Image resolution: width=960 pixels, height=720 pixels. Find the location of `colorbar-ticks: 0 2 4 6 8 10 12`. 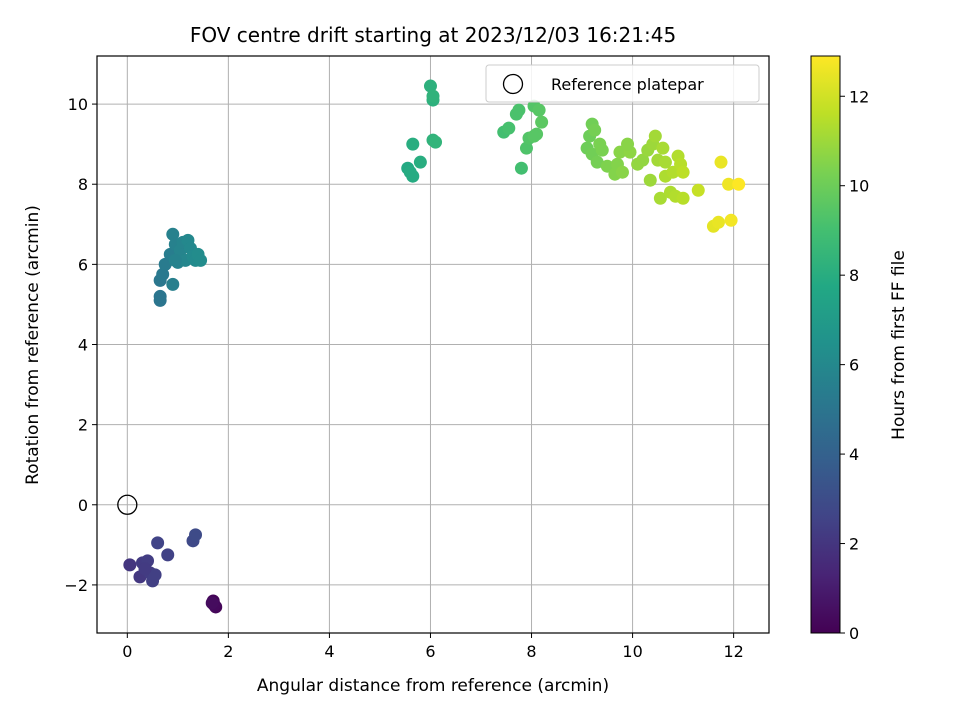

colorbar-ticks: 0 2 4 6 8 10 12 is located at coordinates (854, 365).